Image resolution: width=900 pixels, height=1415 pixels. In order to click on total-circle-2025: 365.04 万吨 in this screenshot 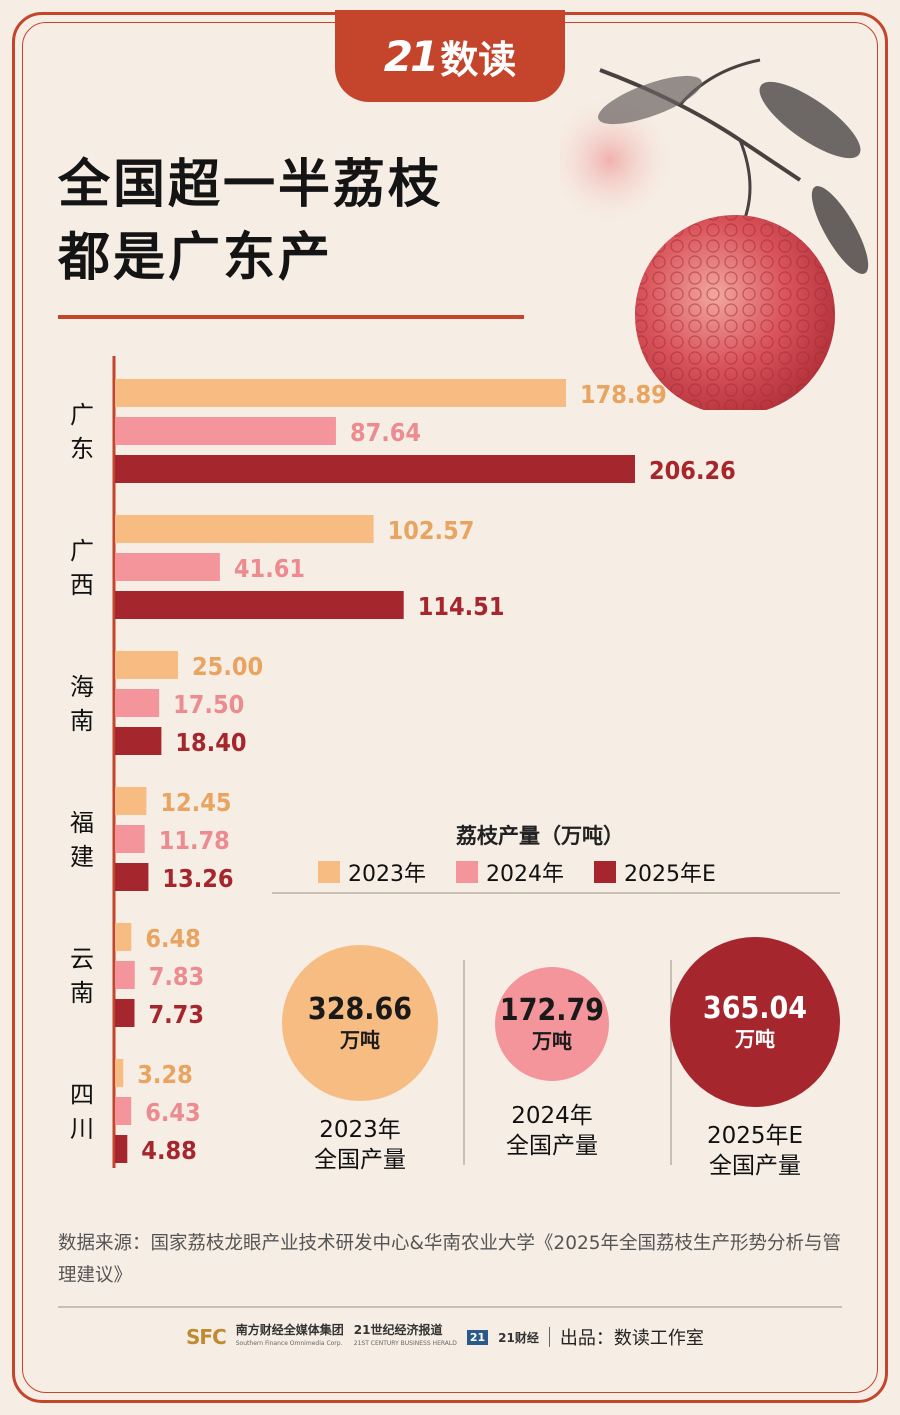, I will do `click(755, 1022)`.